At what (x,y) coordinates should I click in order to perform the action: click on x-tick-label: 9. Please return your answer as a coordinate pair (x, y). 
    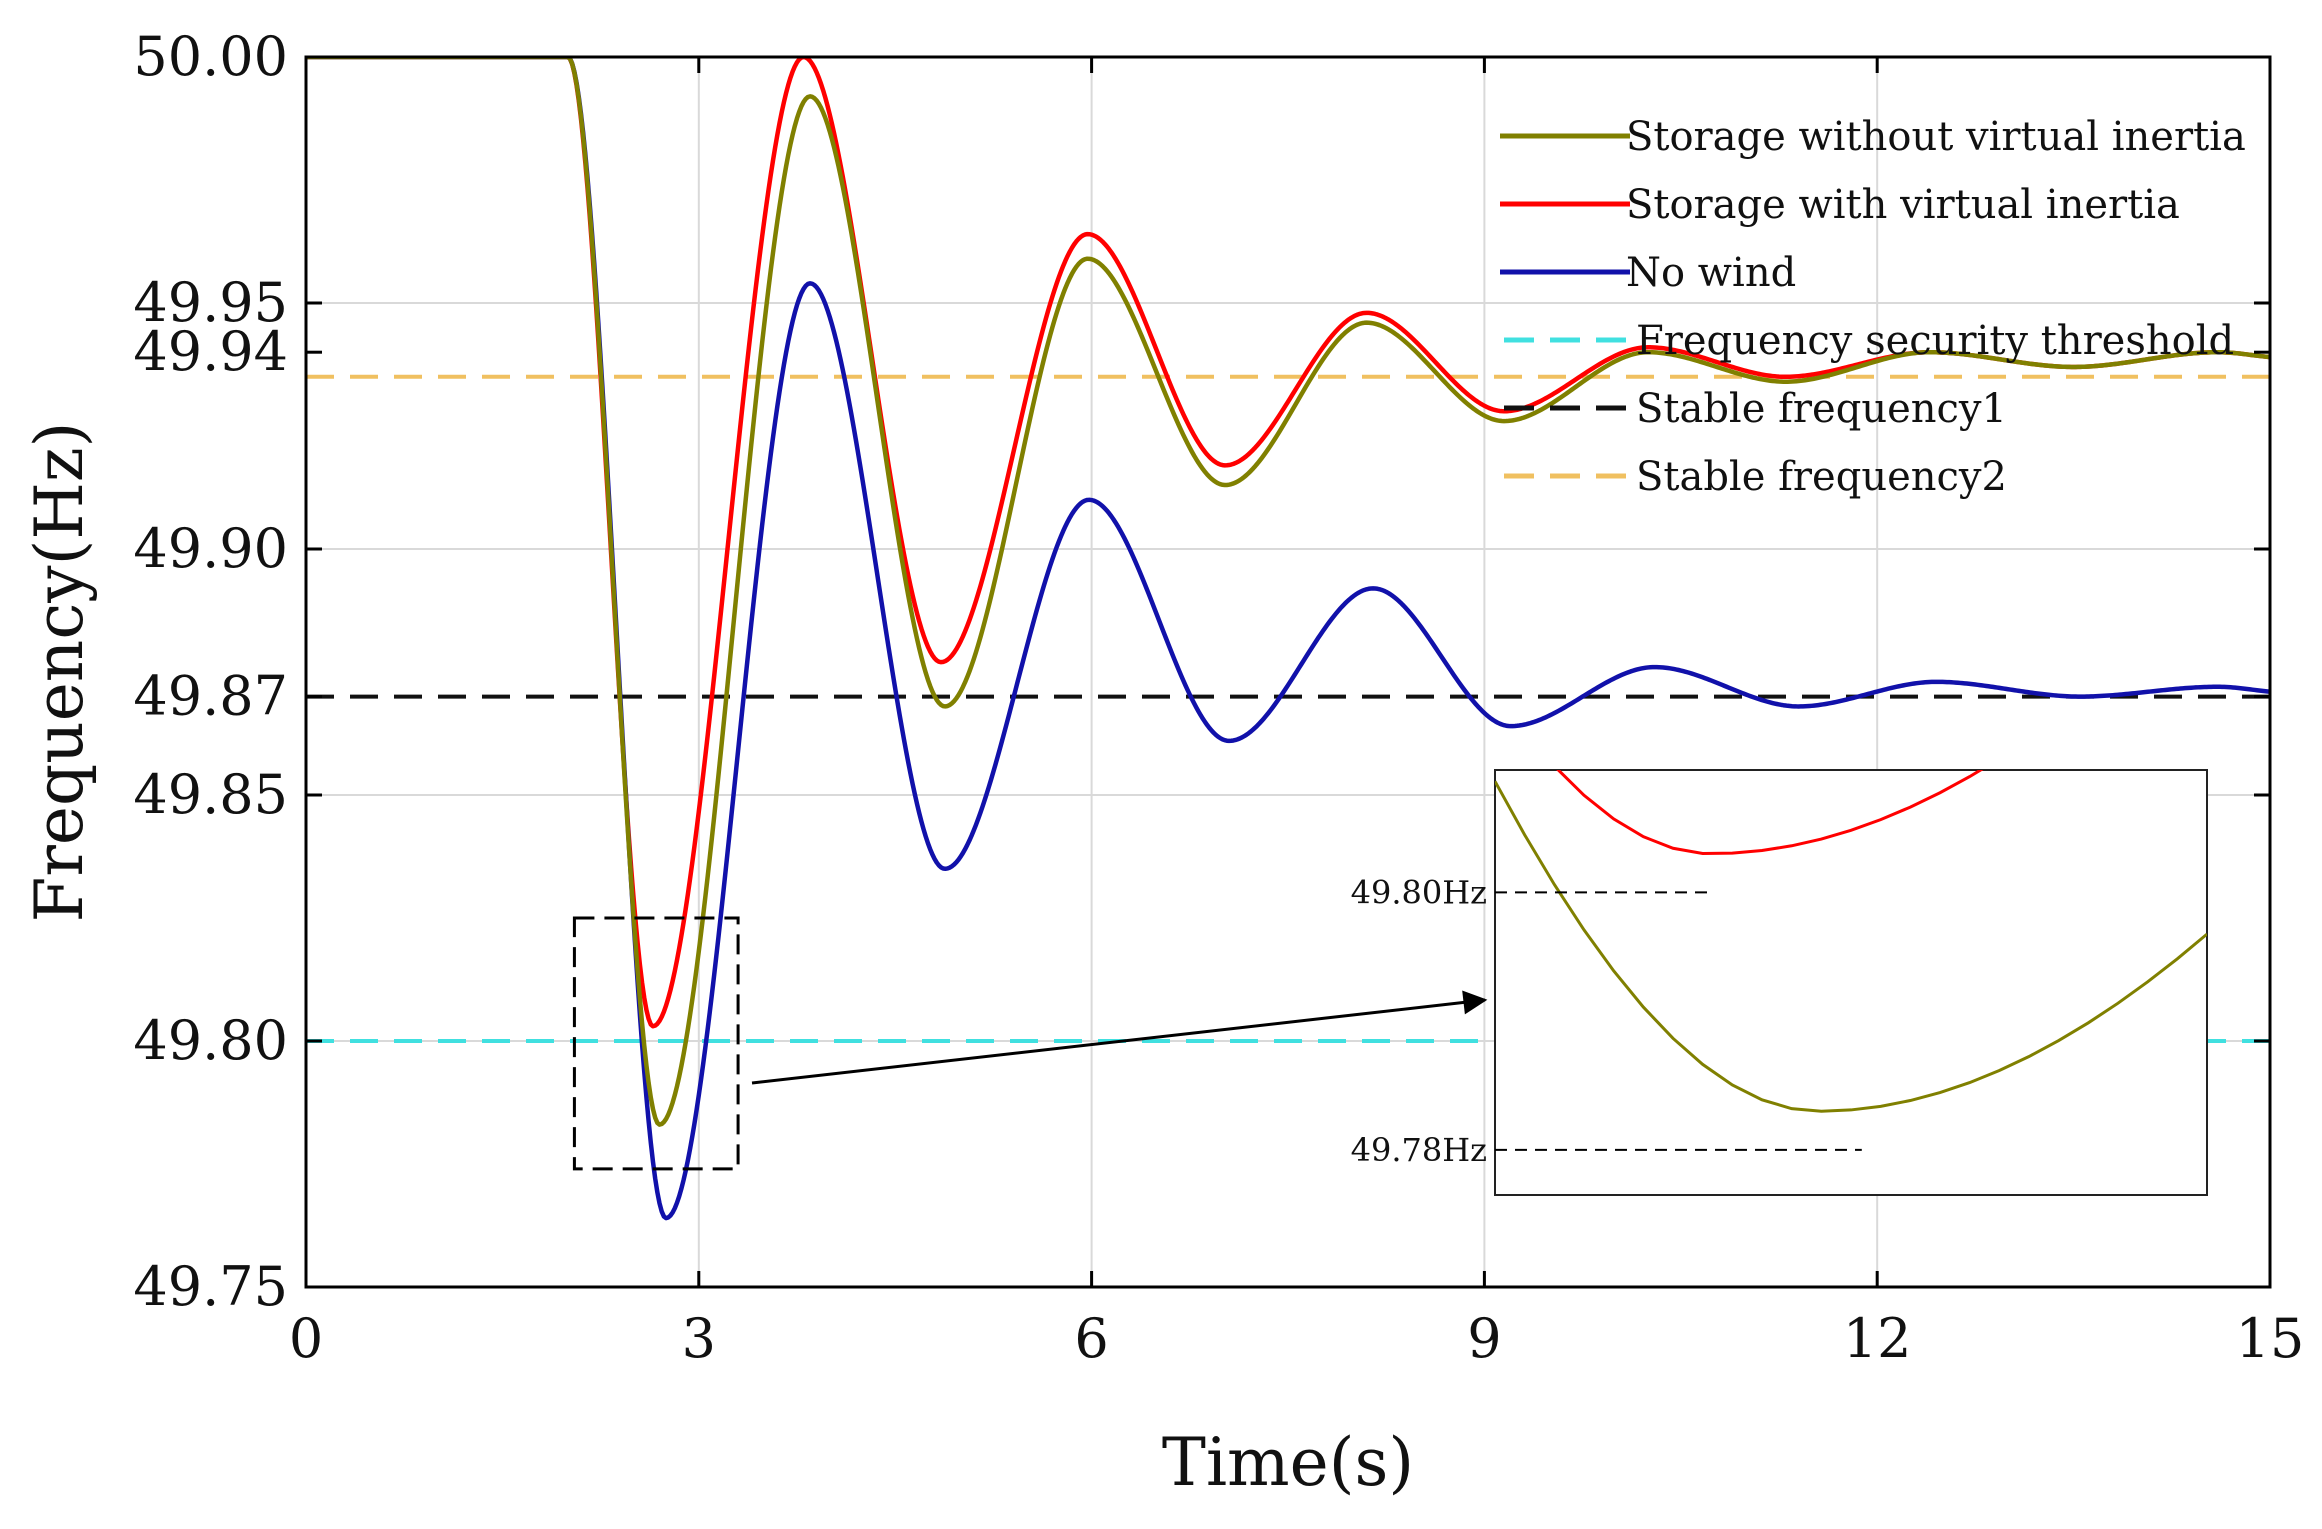
    Looking at the image, I should click on (1484, 1338).